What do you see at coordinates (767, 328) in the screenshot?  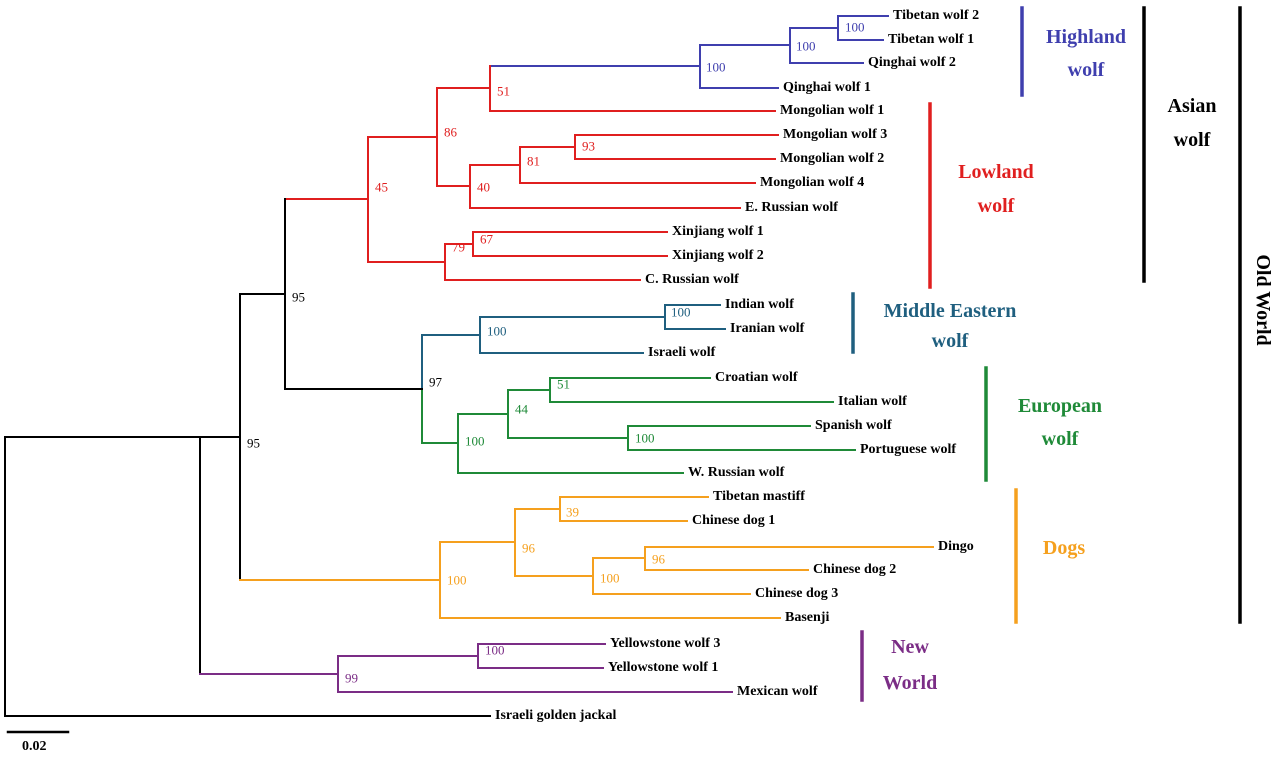 I see `taxon-label-iranian-wolf: Iranian wolf` at bounding box center [767, 328].